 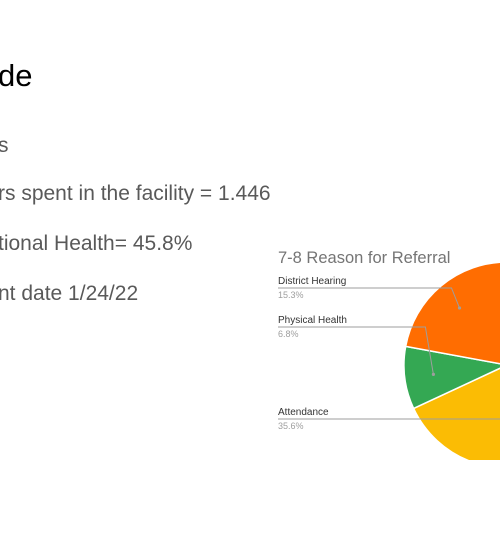 I want to click on pie-slices, so click(x=451, y=360).